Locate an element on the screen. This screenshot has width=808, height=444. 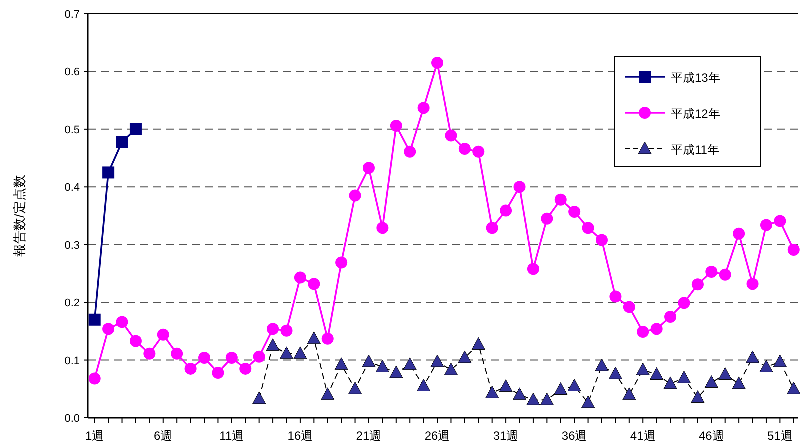
y-tick-label: 0.6 is located at coordinates (72, 72).